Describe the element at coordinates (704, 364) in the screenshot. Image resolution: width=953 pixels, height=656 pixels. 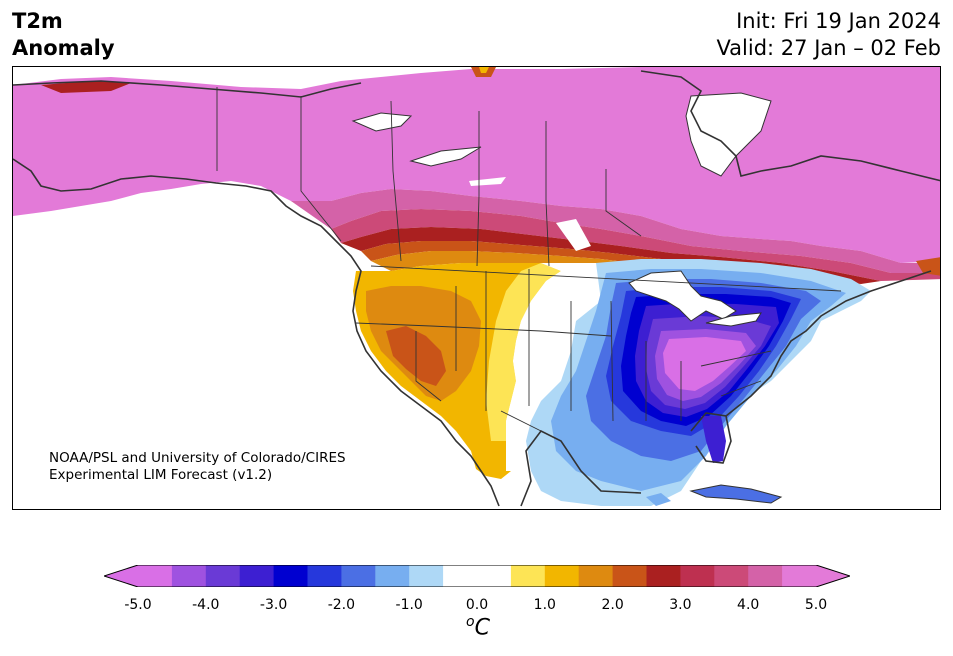
I see `cold-core` at that location.